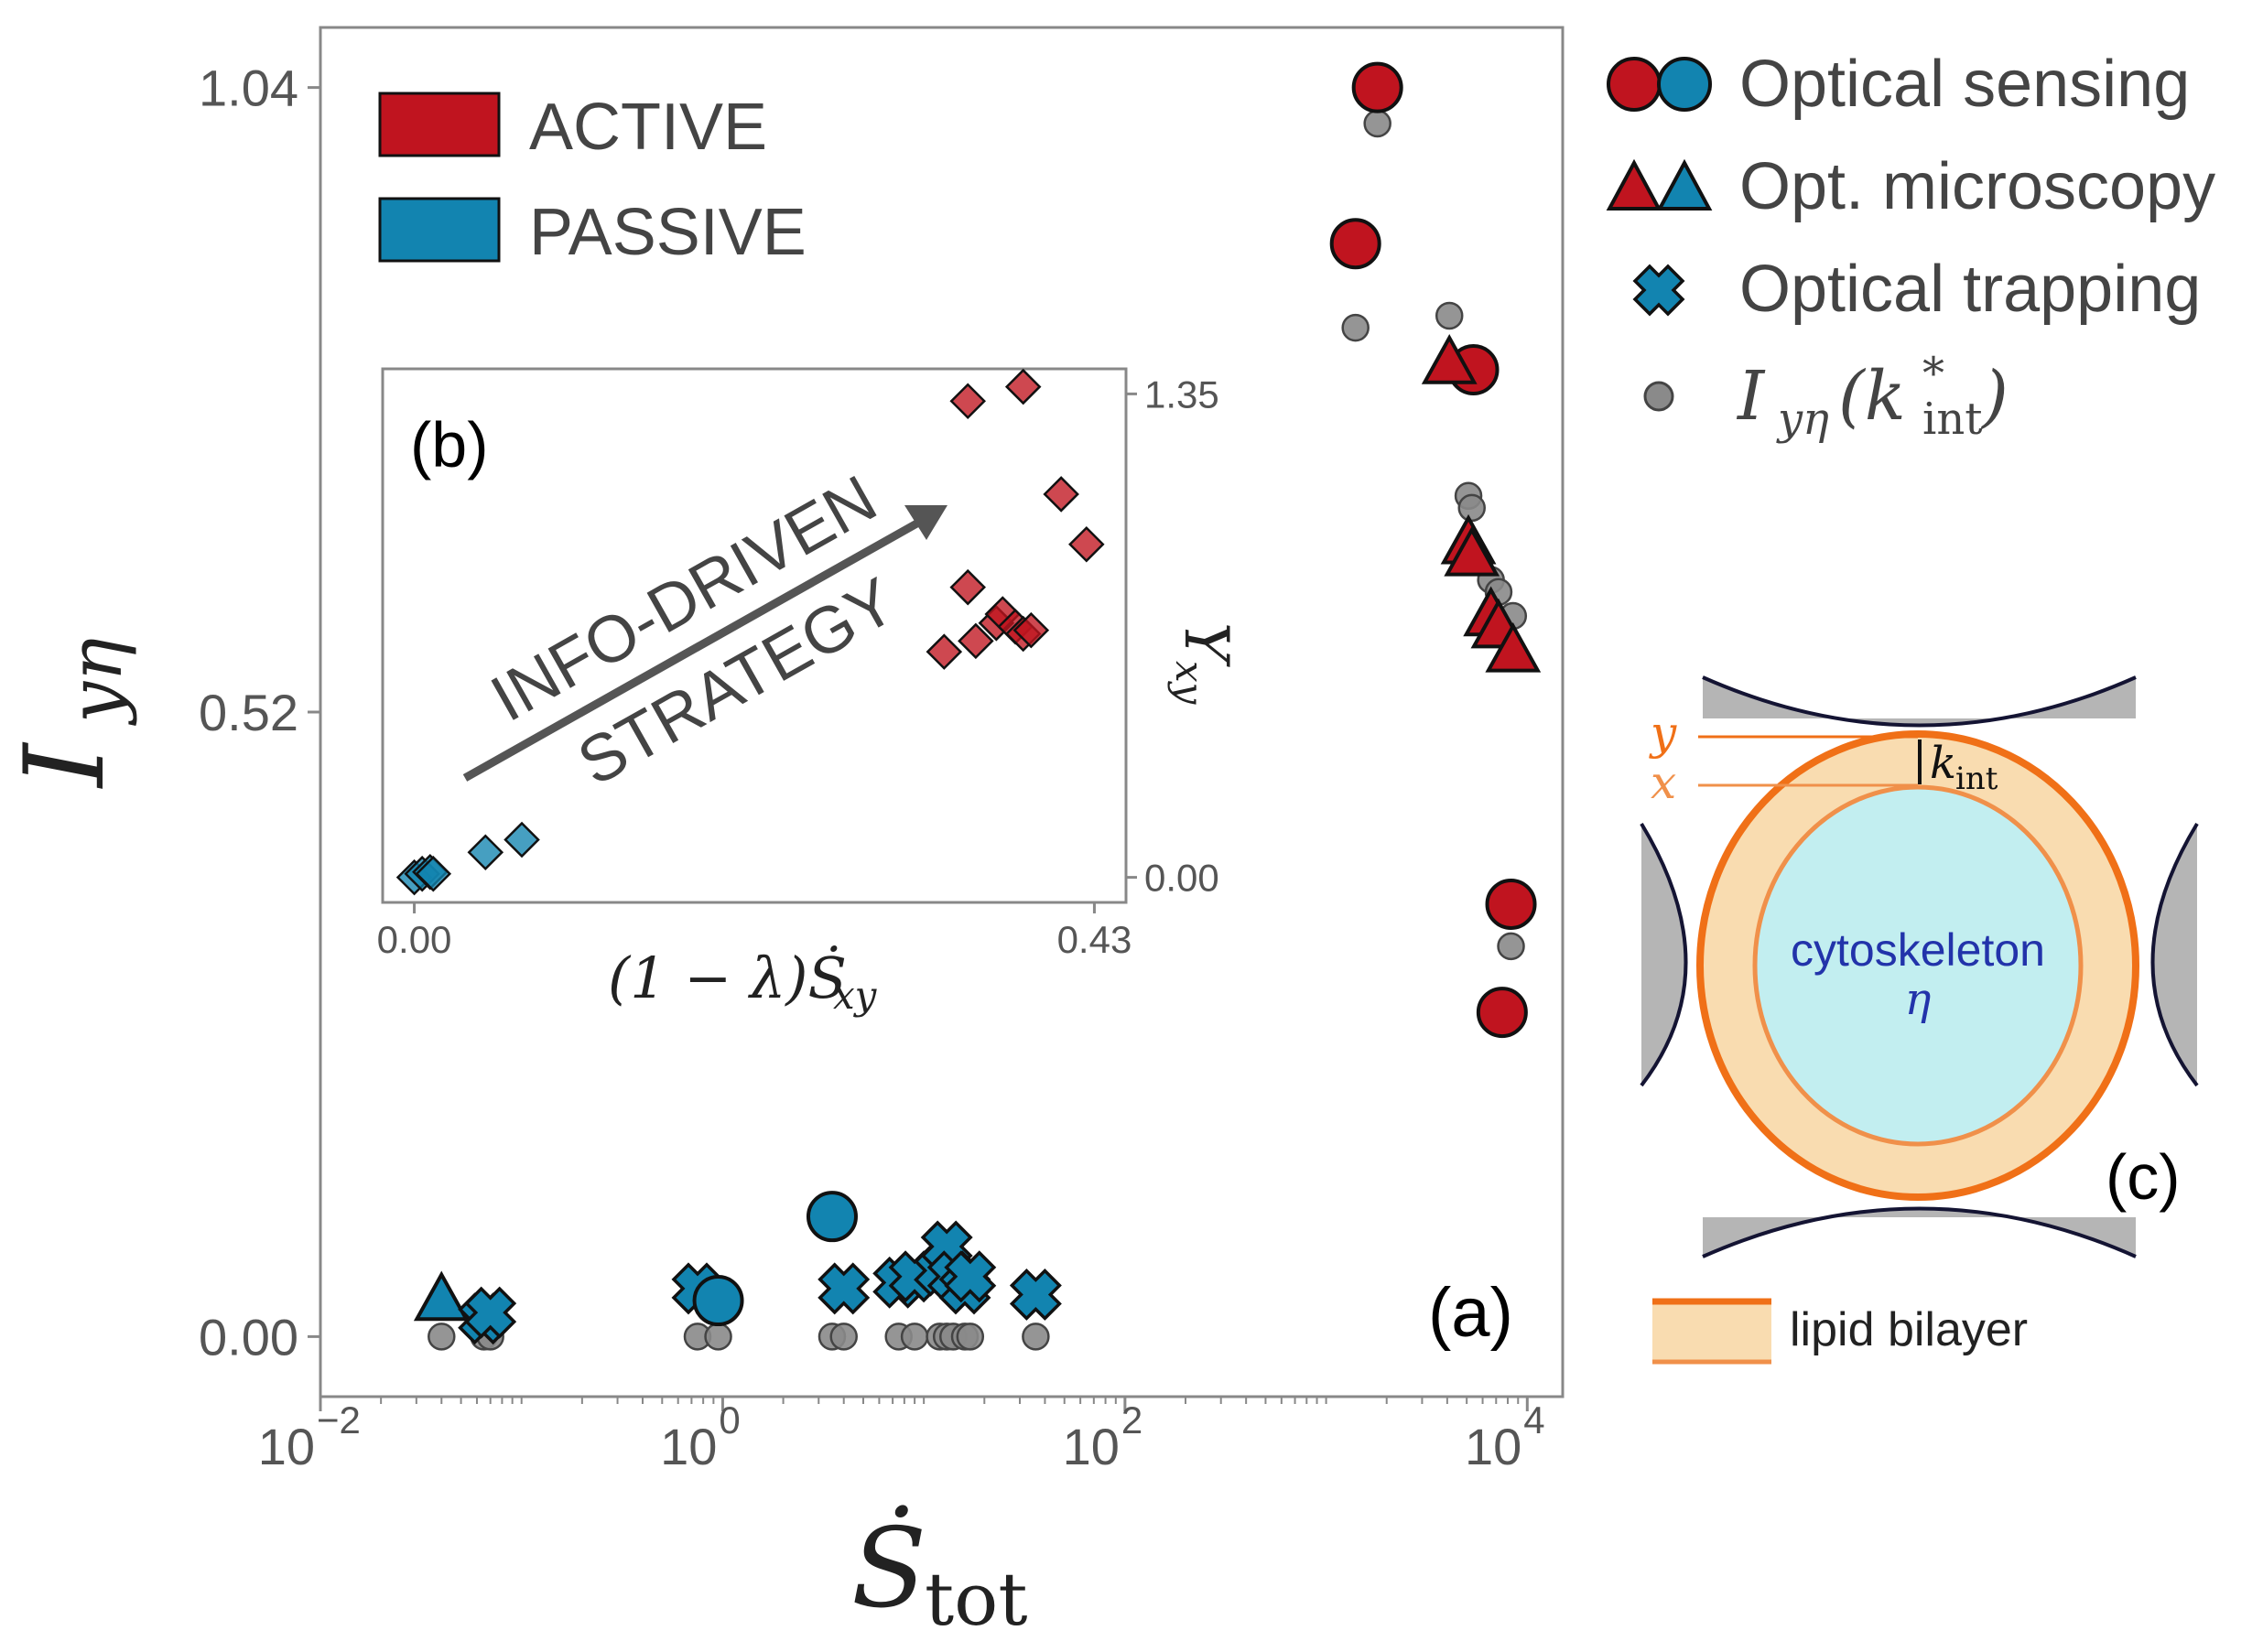 The height and width of the screenshot is (1652, 2263). I want to click on inset-y-title: Υ xy, so click(1204, 664).